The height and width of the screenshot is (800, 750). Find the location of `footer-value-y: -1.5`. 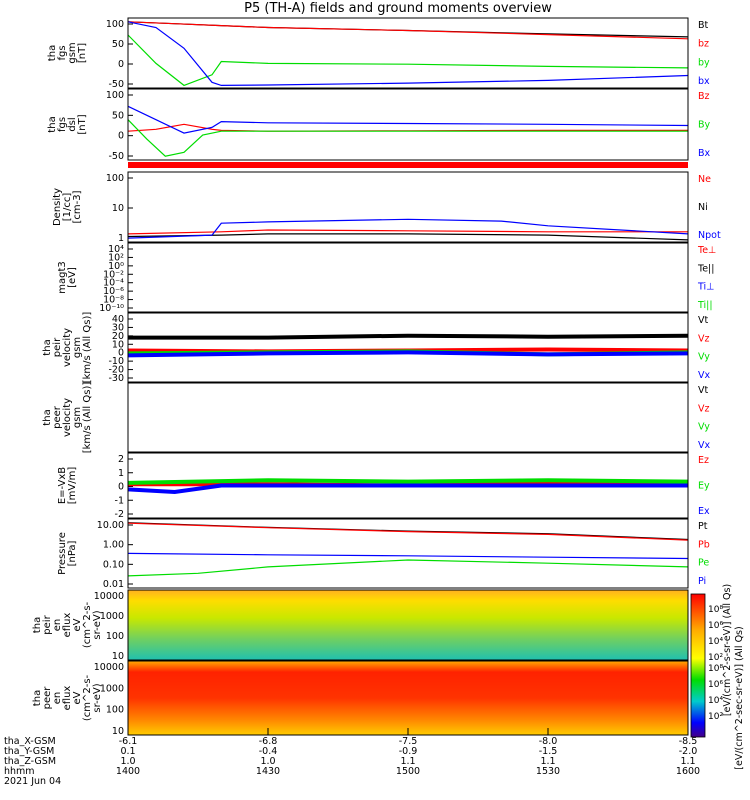

footer-value-y: -1.5 is located at coordinates (548, 751).